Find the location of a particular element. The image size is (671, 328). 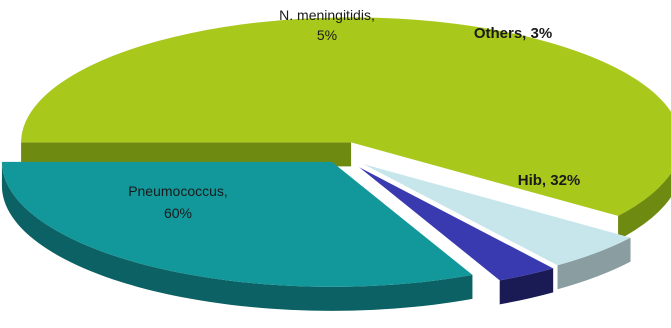

data-label-pneumococcus: Pneumococcus, 60% is located at coordinates (178, 202).